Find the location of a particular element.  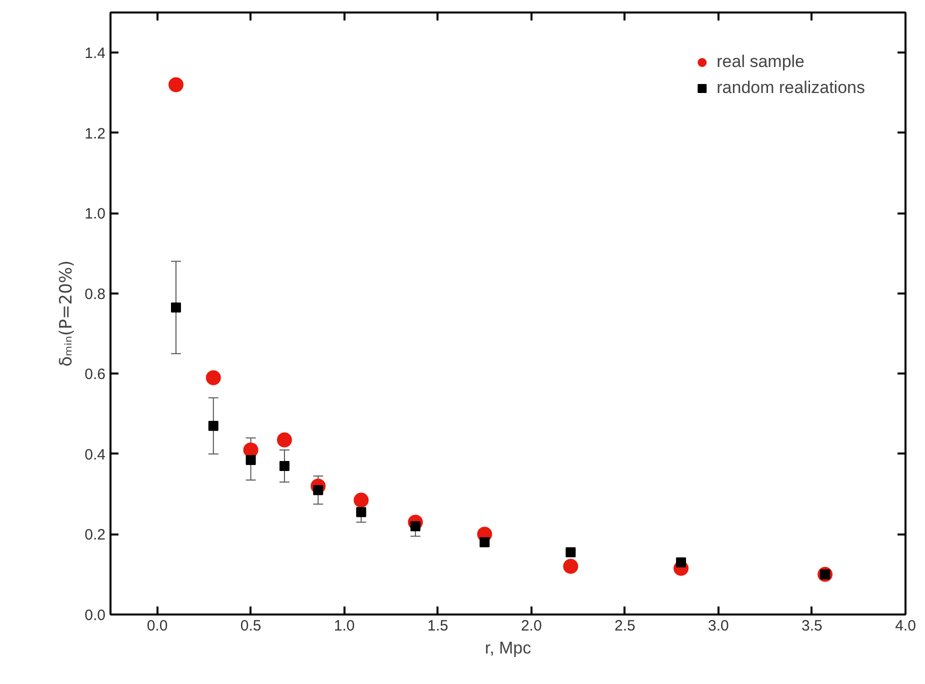

y-tick-label: 1.2 is located at coordinates (95, 133).